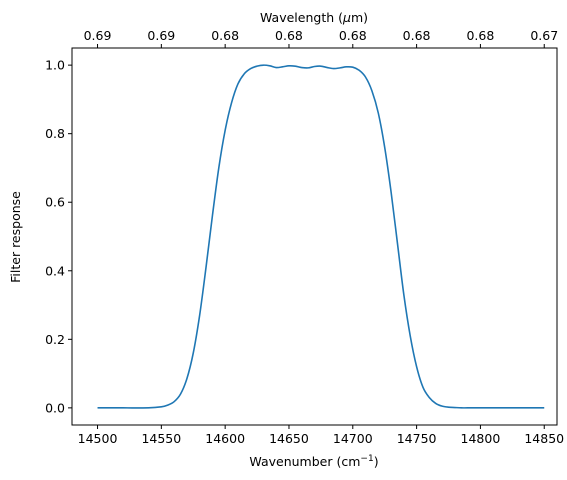  What do you see at coordinates (161, 438) in the screenshot?
I see `x-tick-label: 14550` at bounding box center [161, 438].